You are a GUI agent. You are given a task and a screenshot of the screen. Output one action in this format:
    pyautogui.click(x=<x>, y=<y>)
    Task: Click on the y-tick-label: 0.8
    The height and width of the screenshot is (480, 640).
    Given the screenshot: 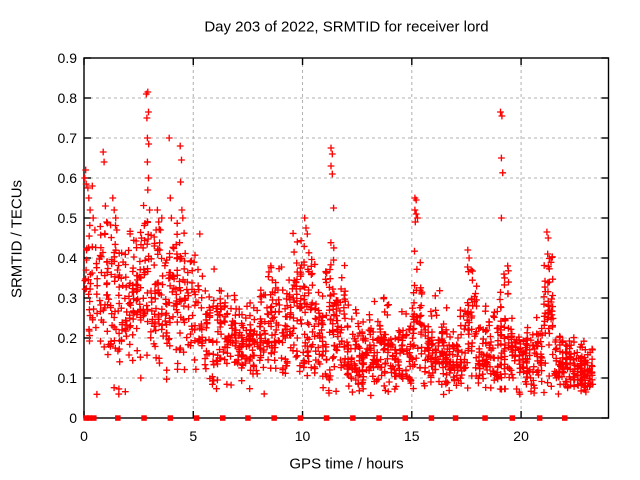 What is the action you would take?
    pyautogui.click(x=68, y=98)
    